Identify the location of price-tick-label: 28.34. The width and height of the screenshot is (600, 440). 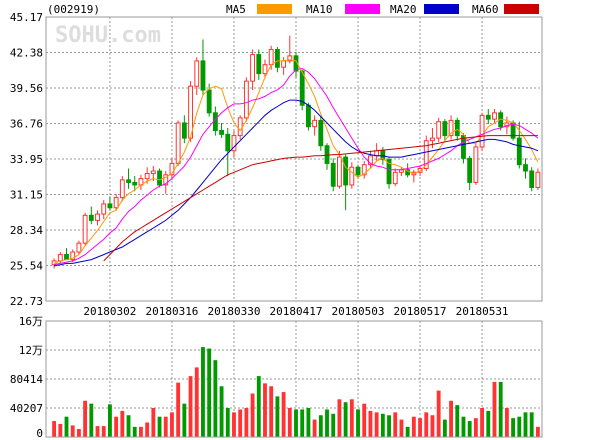
(26, 230).